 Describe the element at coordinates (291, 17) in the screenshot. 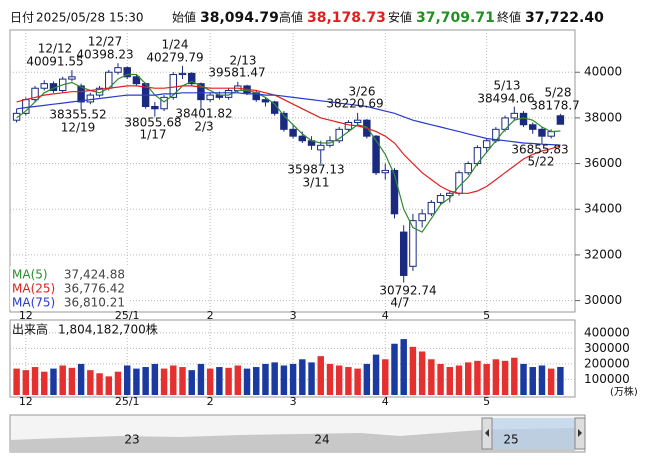

I see `high-label: 高値` at that location.